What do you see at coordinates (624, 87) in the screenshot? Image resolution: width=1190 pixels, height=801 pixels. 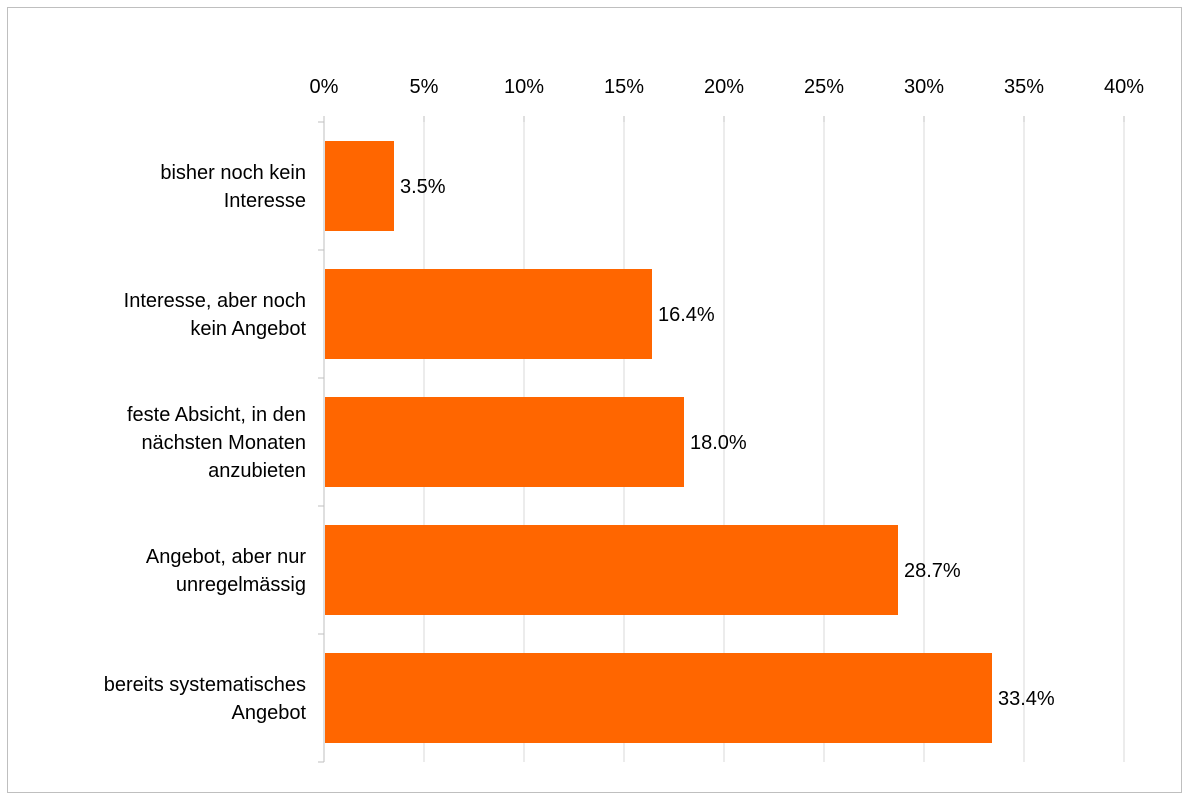 I see `x-tick-label: 15%` at bounding box center [624, 87].